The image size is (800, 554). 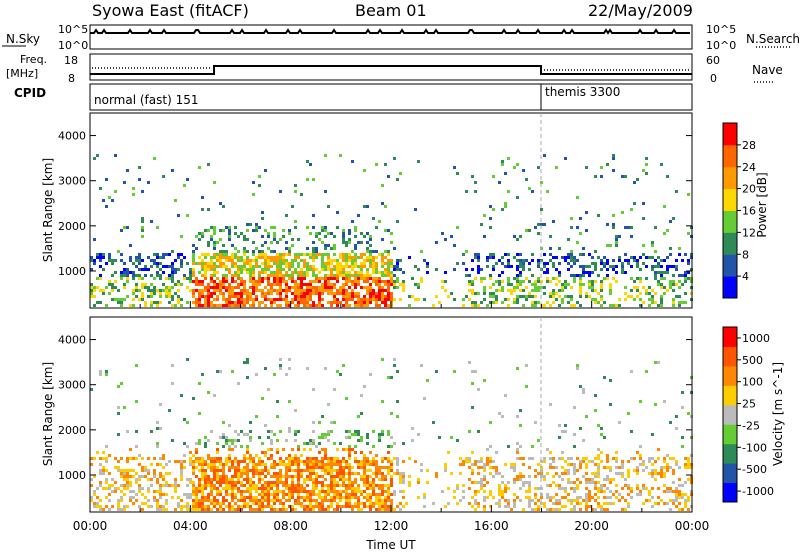 I want to click on power-ytick-label-0: 1000, so click(x=72, y=271).